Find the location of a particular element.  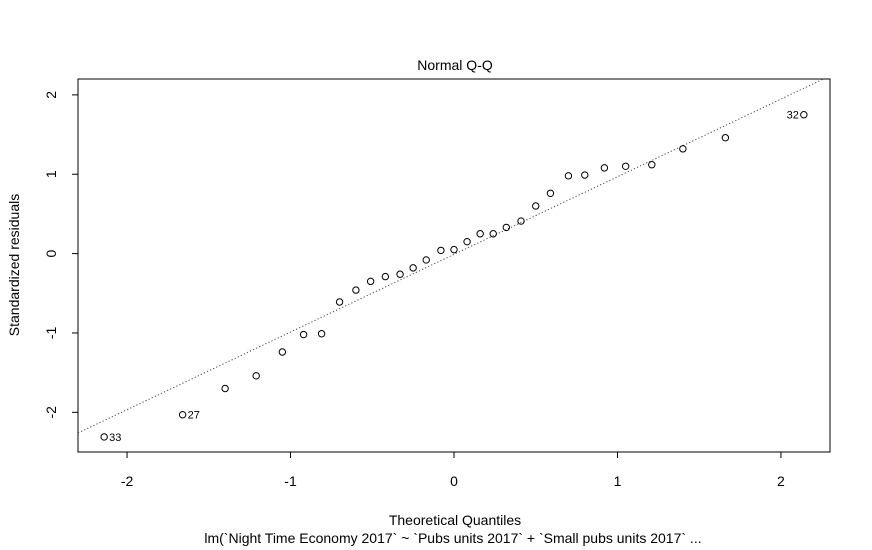

y-tick-label: -1 is located at coordinates (51, 333).